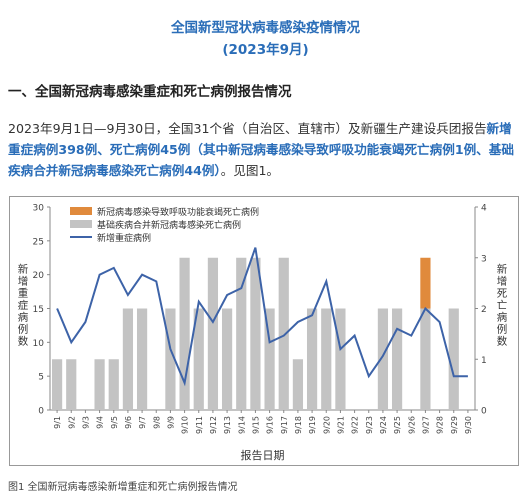  I want to click on x-tick-label: 9/13, so click(227, 425).